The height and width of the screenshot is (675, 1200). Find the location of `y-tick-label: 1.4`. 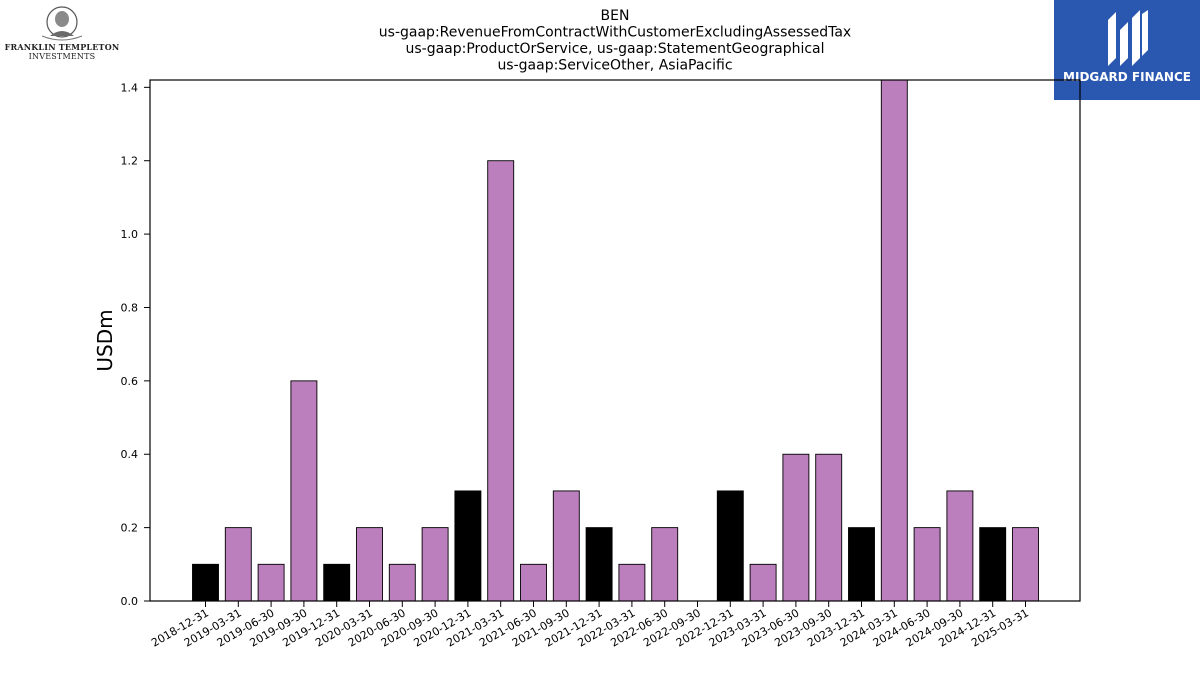

y-tick-label: 1.4 is located at coordinates (130, 87).